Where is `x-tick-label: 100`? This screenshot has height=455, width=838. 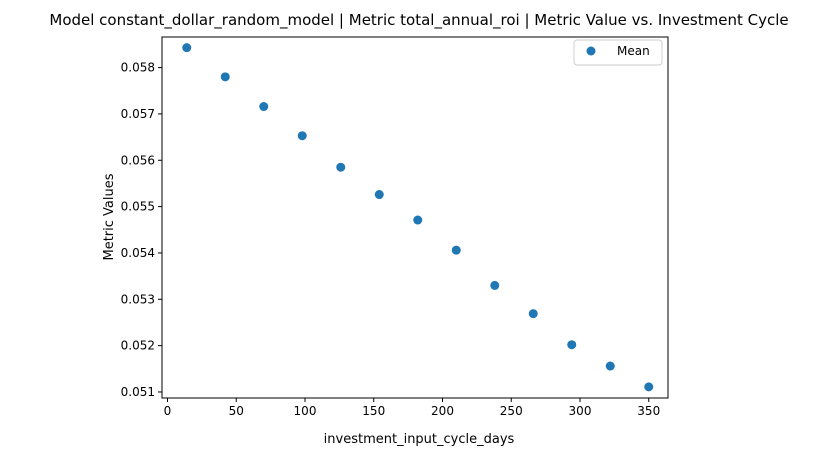 x-tick-label: 100 is located at coordinates (305, 411).